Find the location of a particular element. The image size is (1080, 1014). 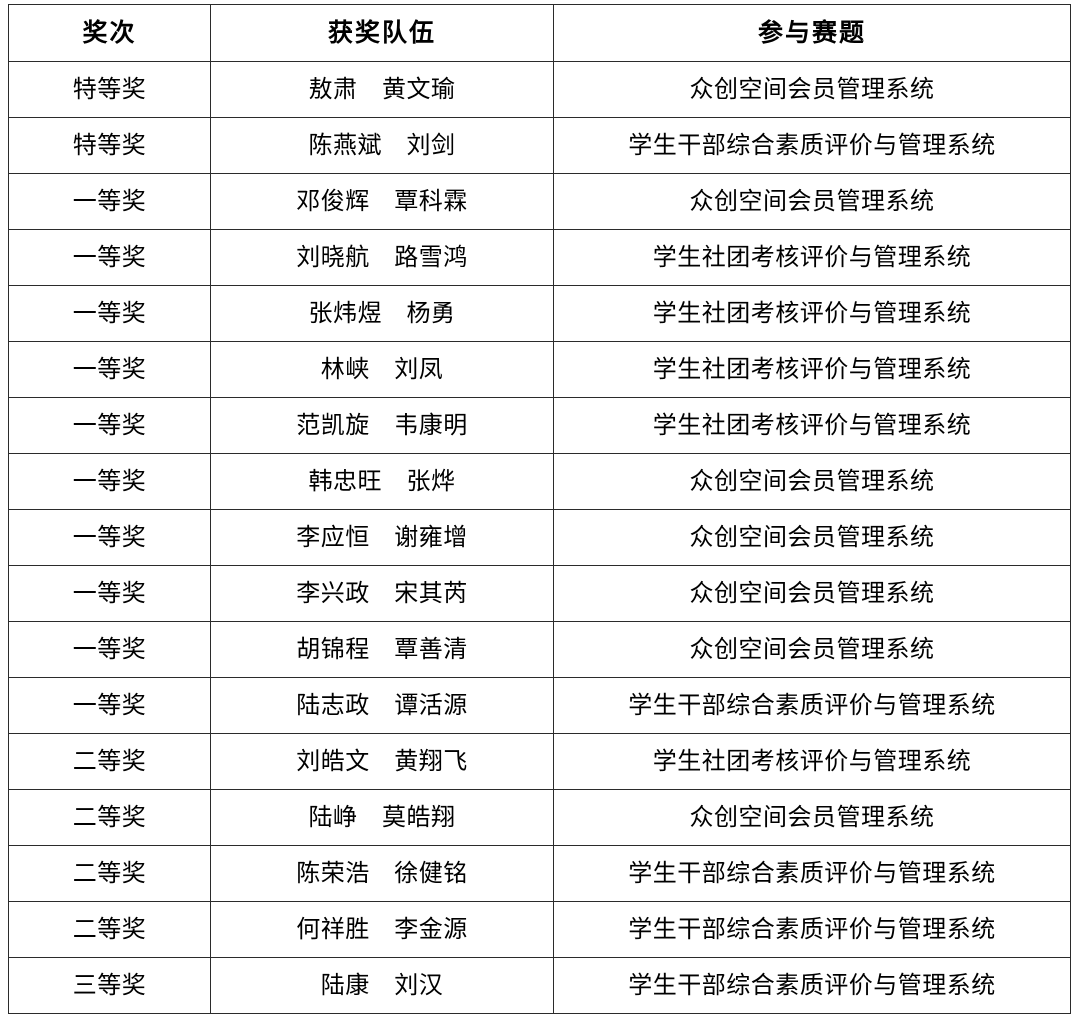

cell-team: 胡锦程 覃善清 is located at coordinates (382, 649).